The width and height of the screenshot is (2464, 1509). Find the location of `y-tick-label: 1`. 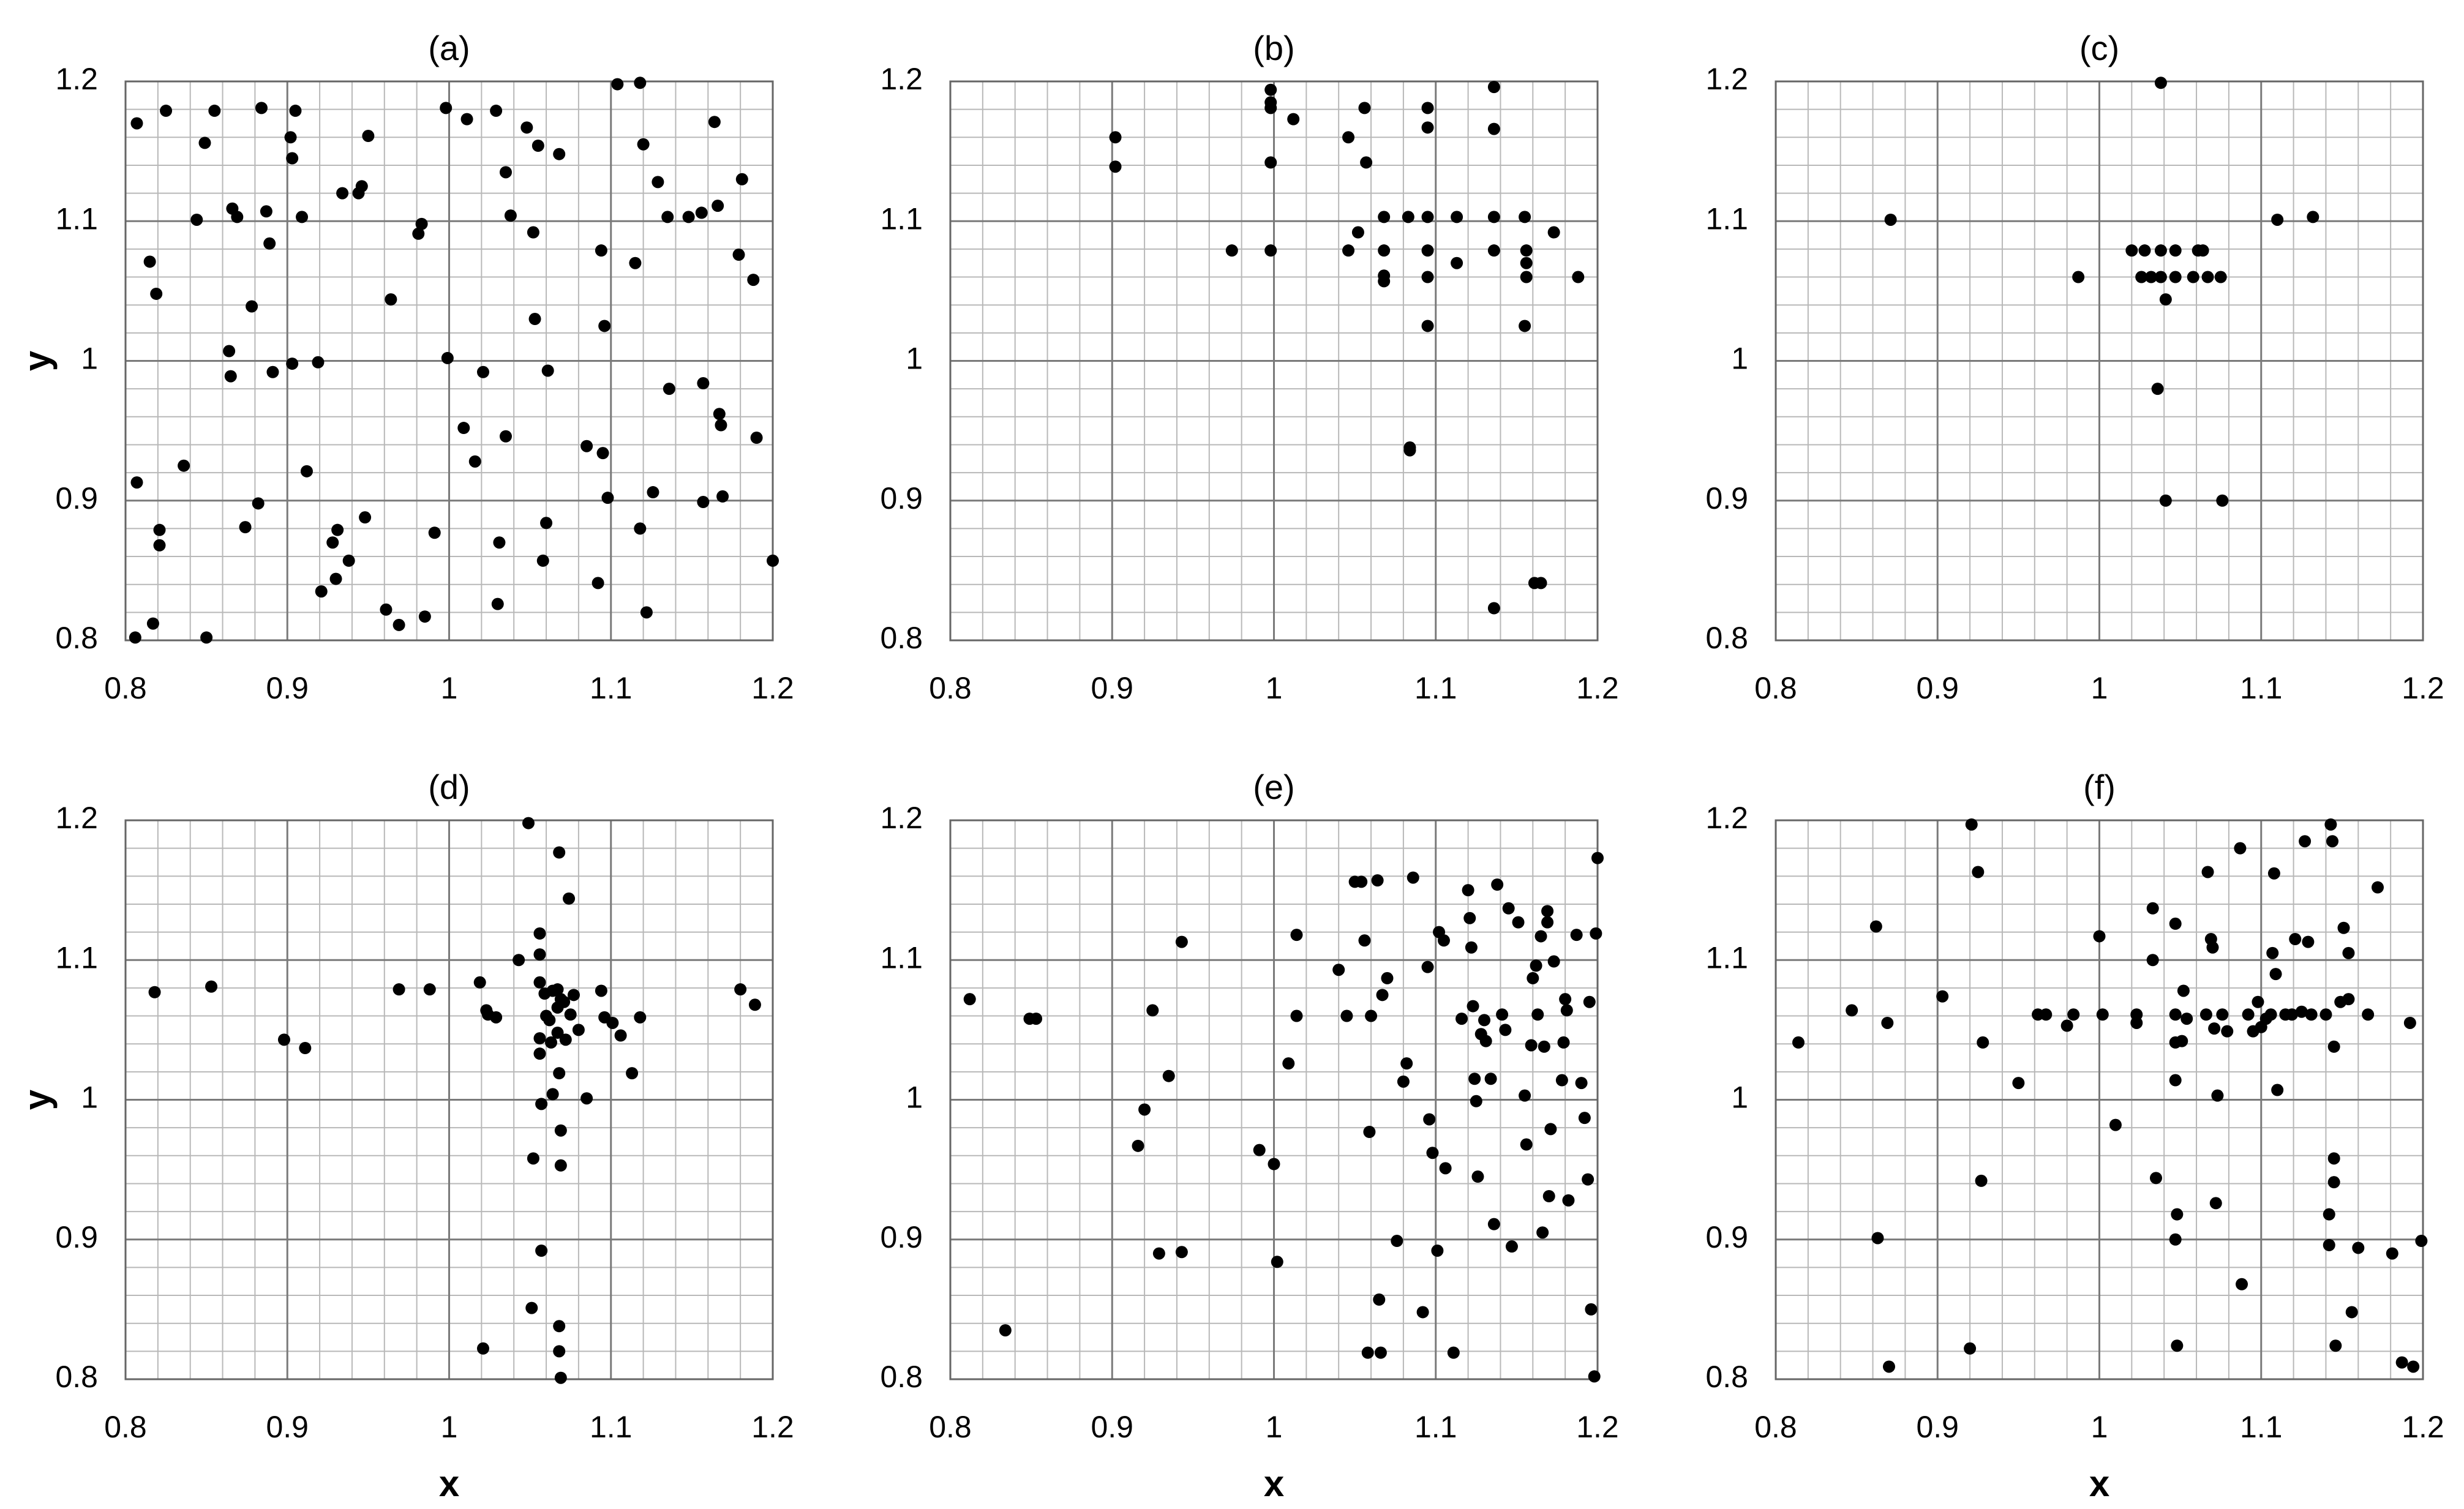

y-tick-label: 1 is located at coordinates (1740, 359).